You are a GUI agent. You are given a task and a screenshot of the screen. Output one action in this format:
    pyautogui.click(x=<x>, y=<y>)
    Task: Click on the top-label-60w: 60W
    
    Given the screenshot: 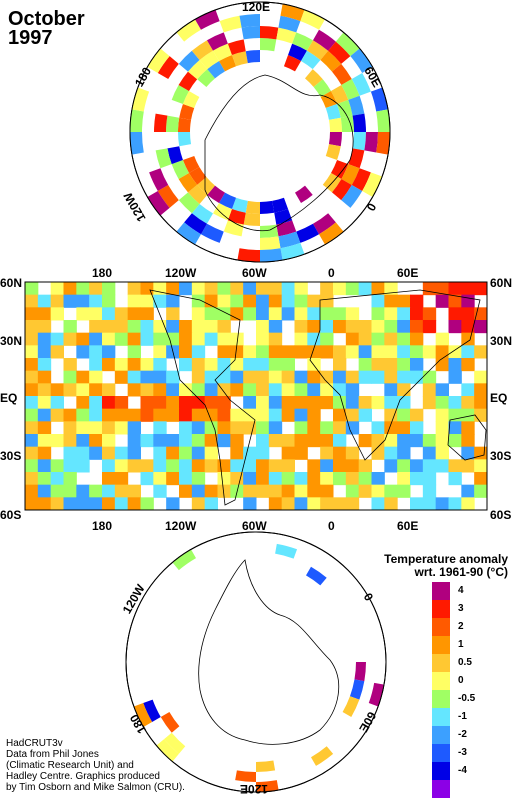 What is the action you would take?
    pyautogui.click(x=254, y=273)
    